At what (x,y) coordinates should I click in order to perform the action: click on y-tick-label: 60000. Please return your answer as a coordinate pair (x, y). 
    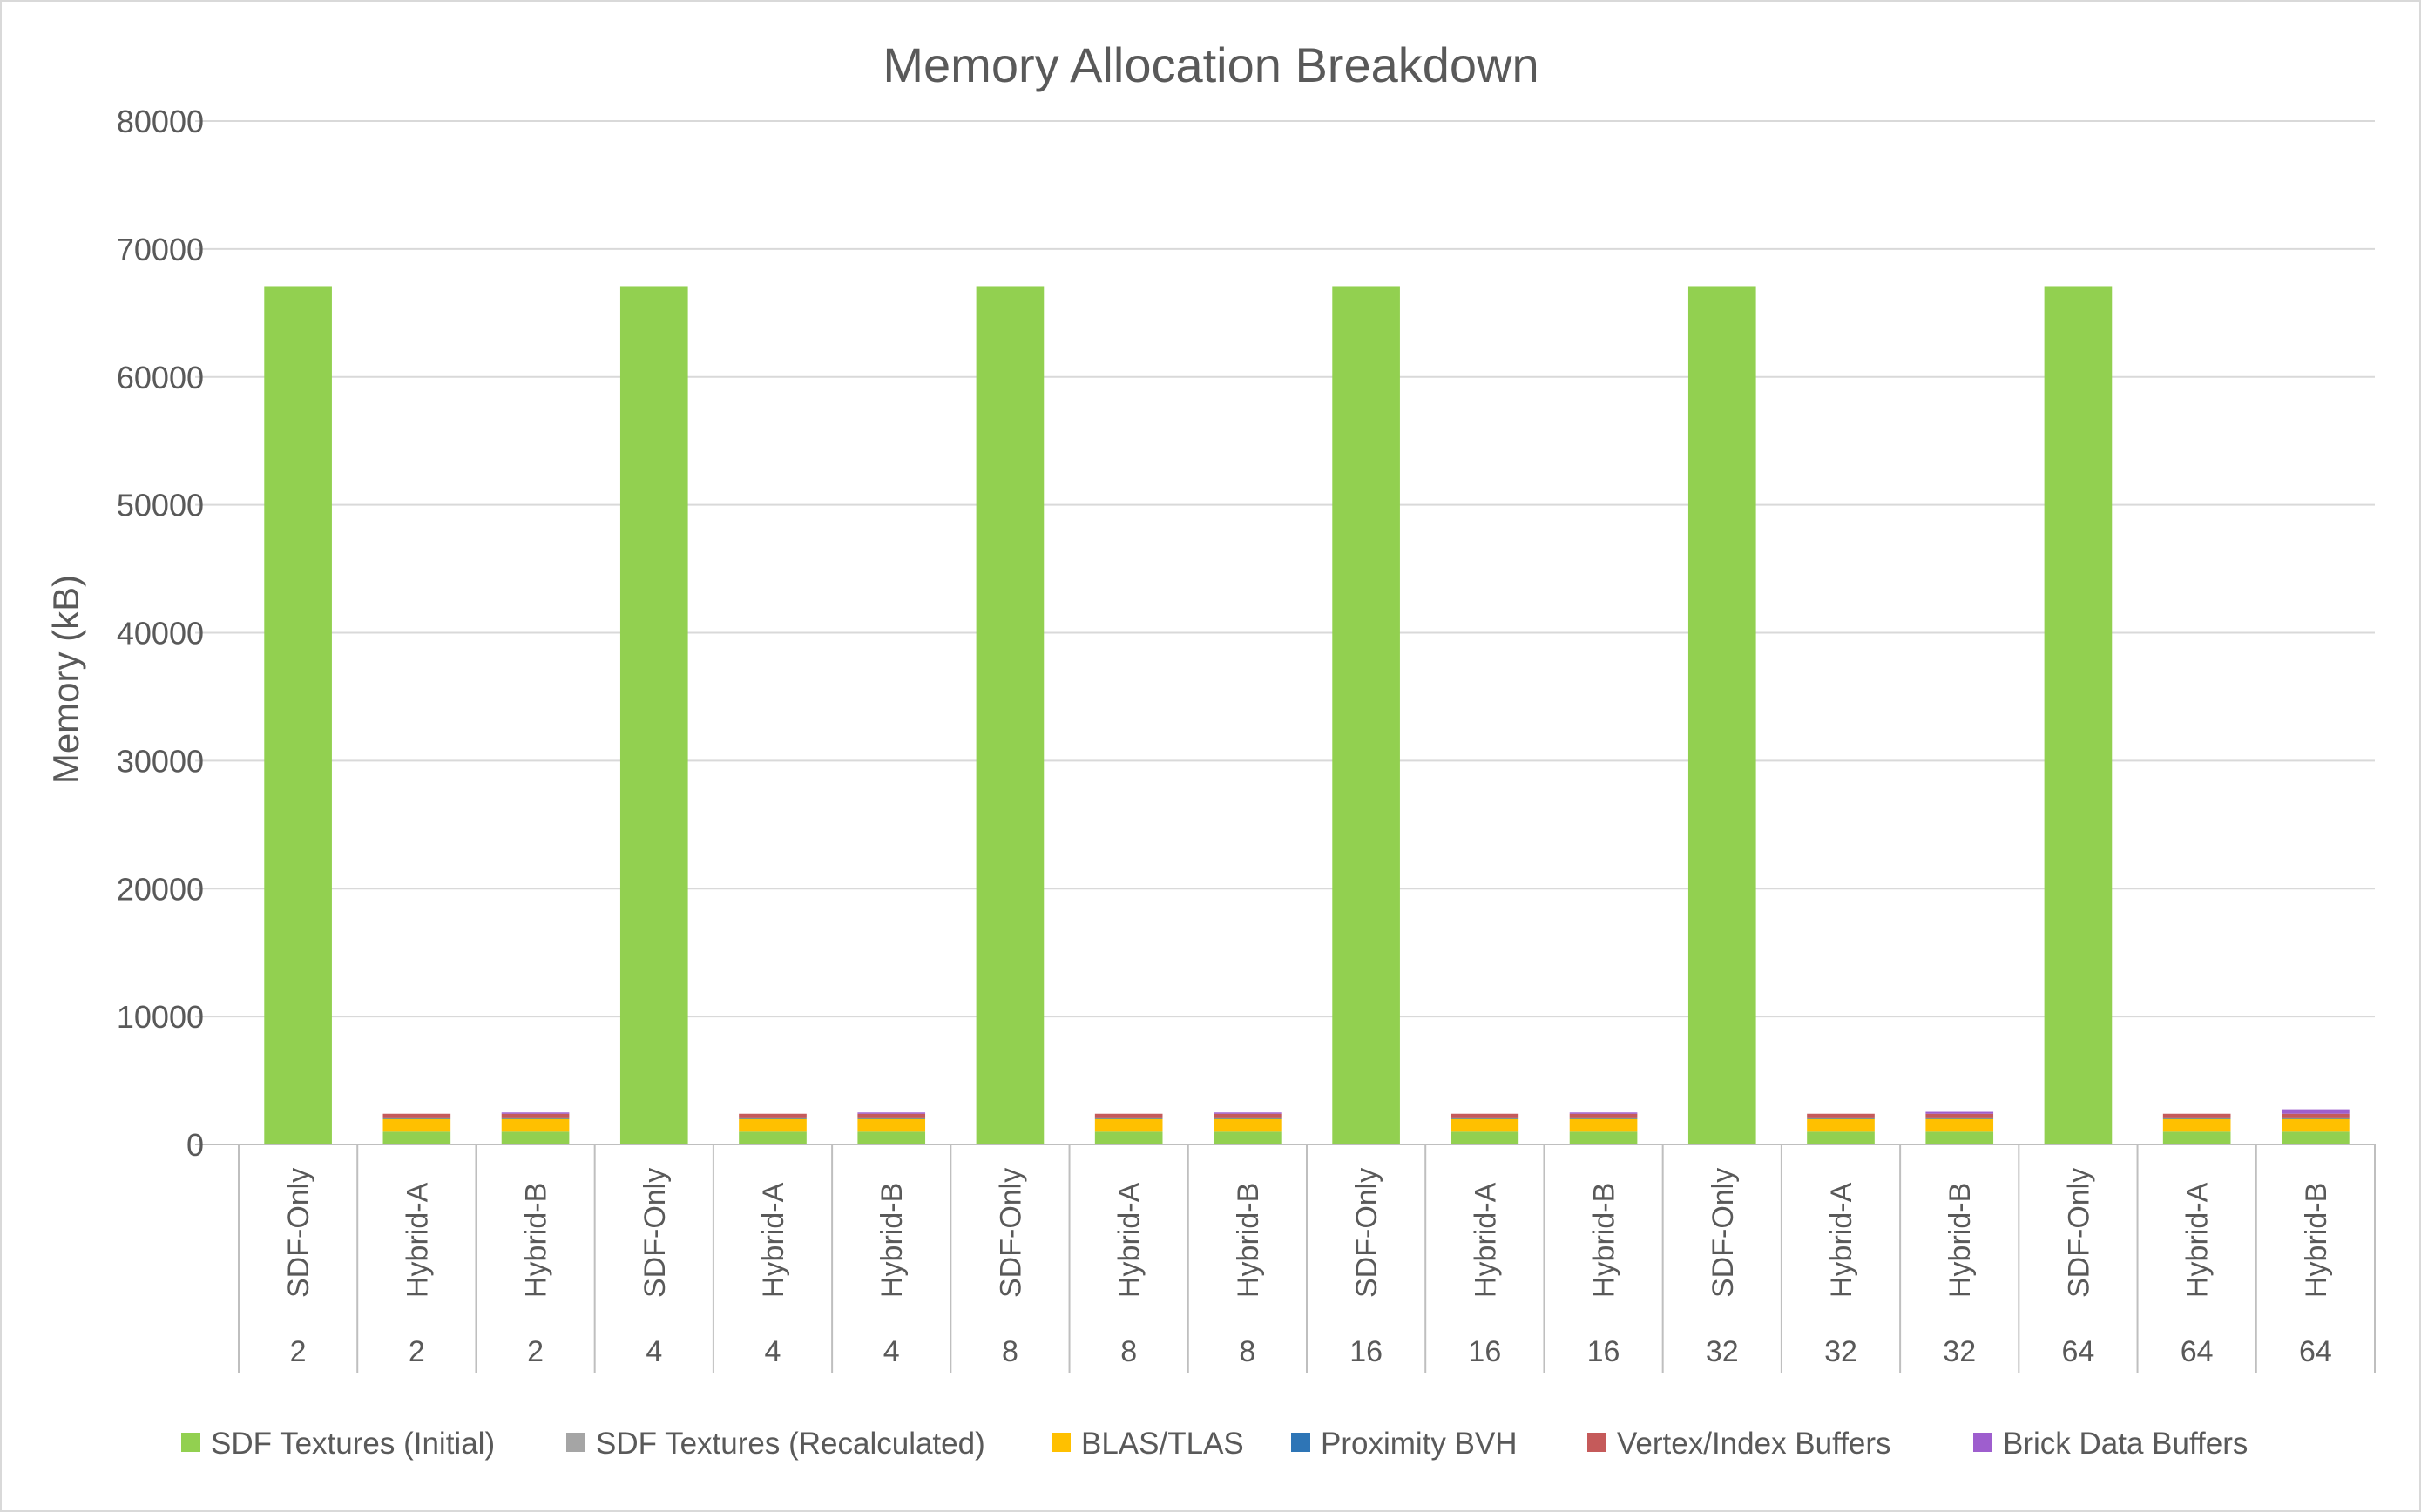
    Looking at the image, I should click on (160, 377).